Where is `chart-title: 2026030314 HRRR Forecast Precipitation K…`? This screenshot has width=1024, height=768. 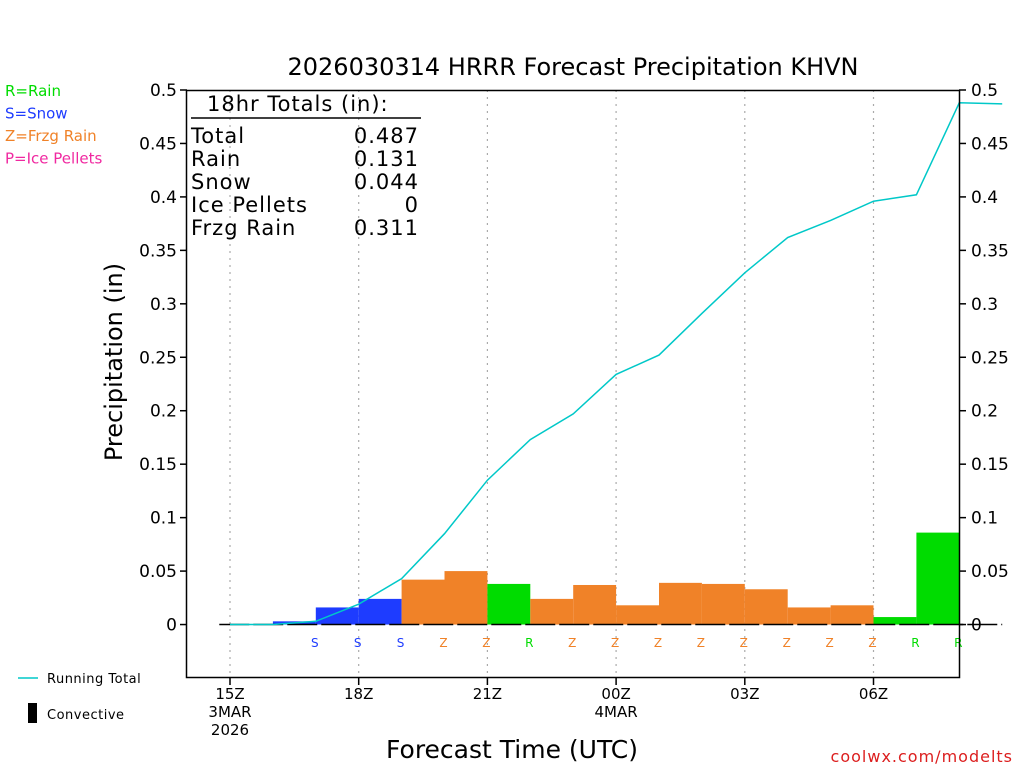 chart-title: 2026030314 HRRR Forecast Precipitation K… is located at coordinates (572, 67).